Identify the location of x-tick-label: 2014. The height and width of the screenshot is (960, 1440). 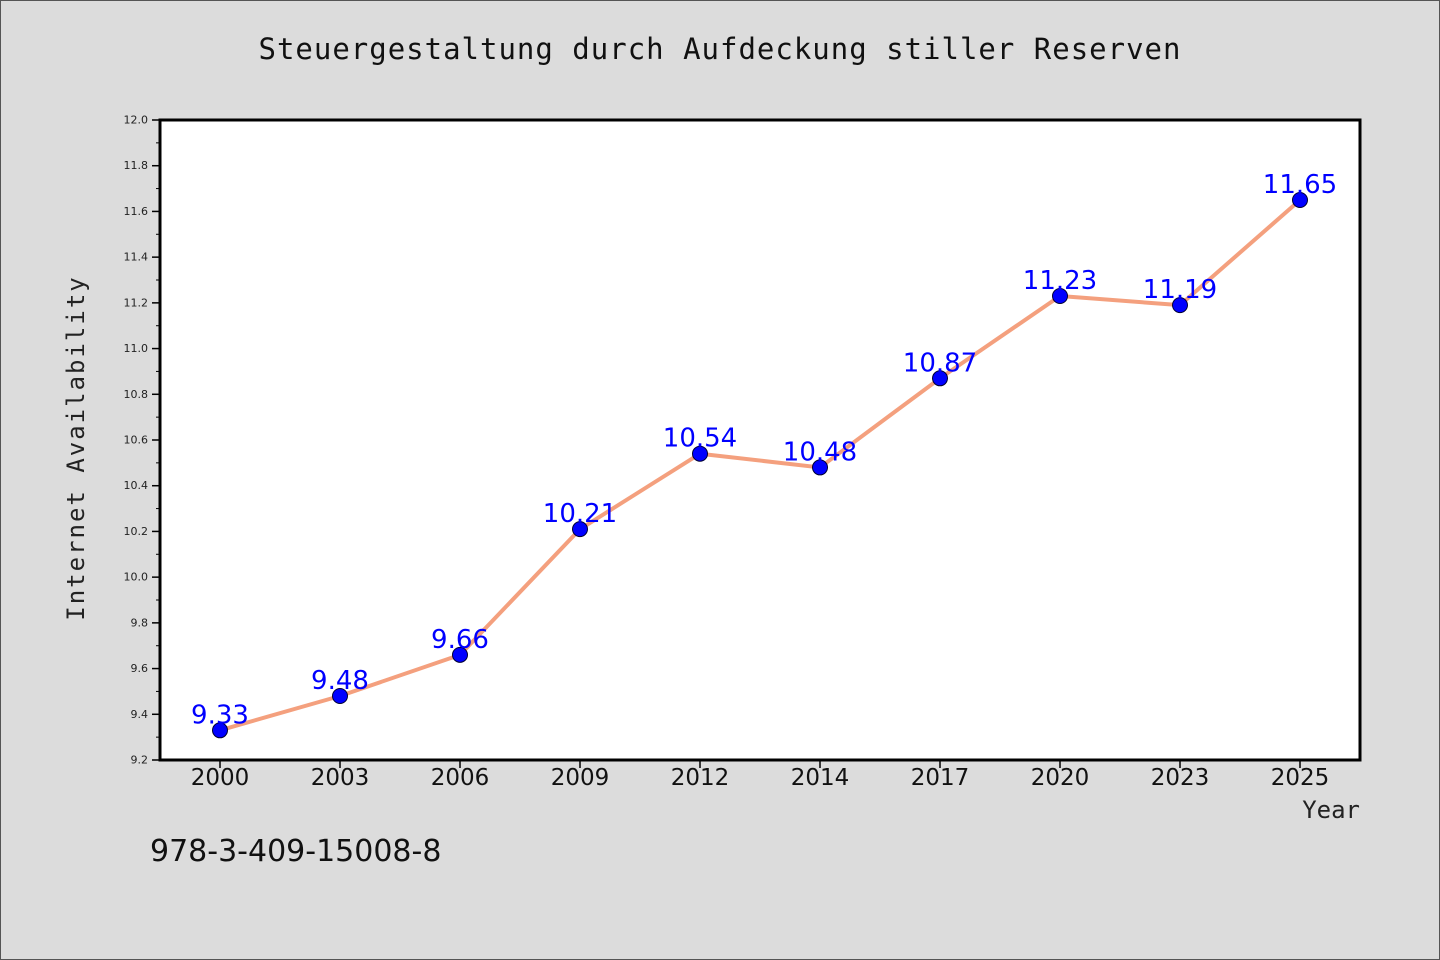
(820, 778).